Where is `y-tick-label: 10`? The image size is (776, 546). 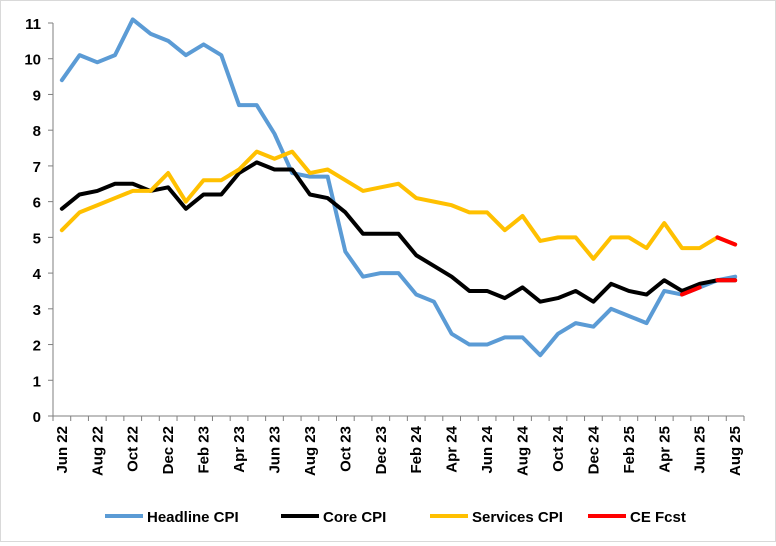 y-tick-label: 10 is located at coordinates (32, 60).